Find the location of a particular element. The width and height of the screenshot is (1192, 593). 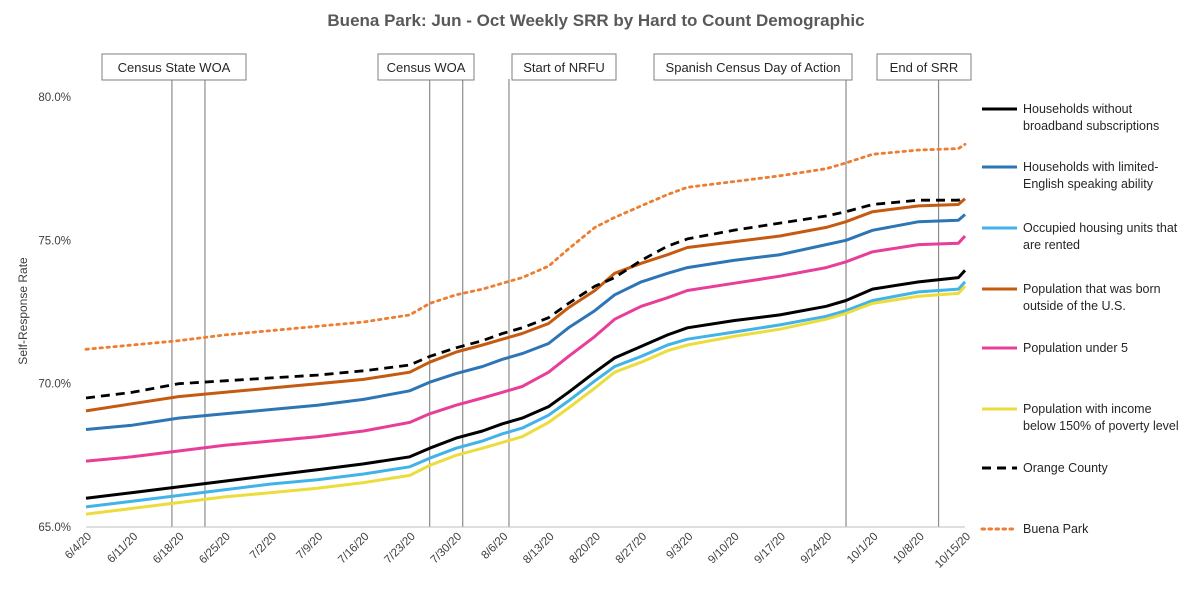

x-tick-label: 10/8/20 is located at coordinates (909, 549).